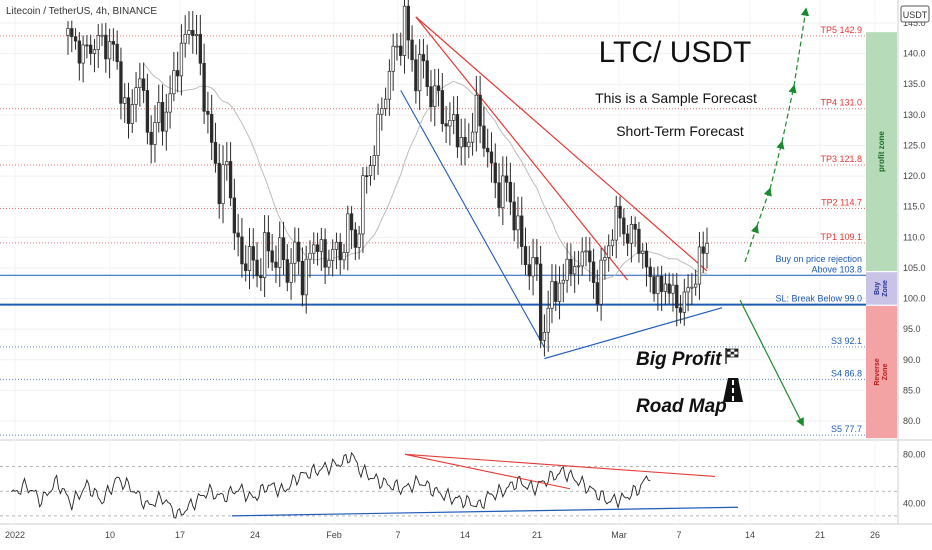 This screenshot has height=550, width=932. Describe the element at coordinates (885, 288) in the screenshot. I see `buy-zone-label: Zone` at that location.